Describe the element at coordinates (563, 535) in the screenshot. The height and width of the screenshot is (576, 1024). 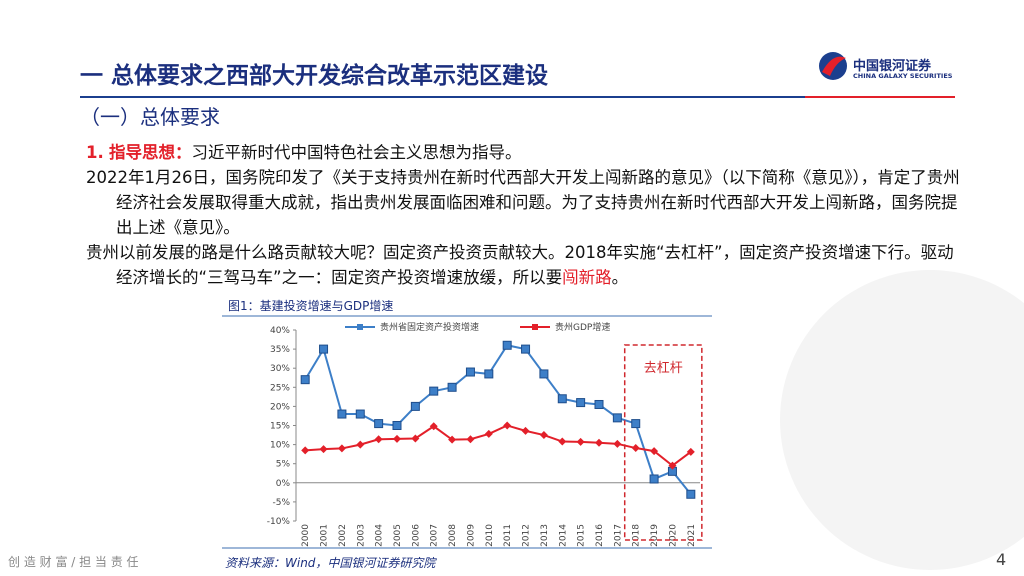
I see `x-tick-label: 2014` at that location.